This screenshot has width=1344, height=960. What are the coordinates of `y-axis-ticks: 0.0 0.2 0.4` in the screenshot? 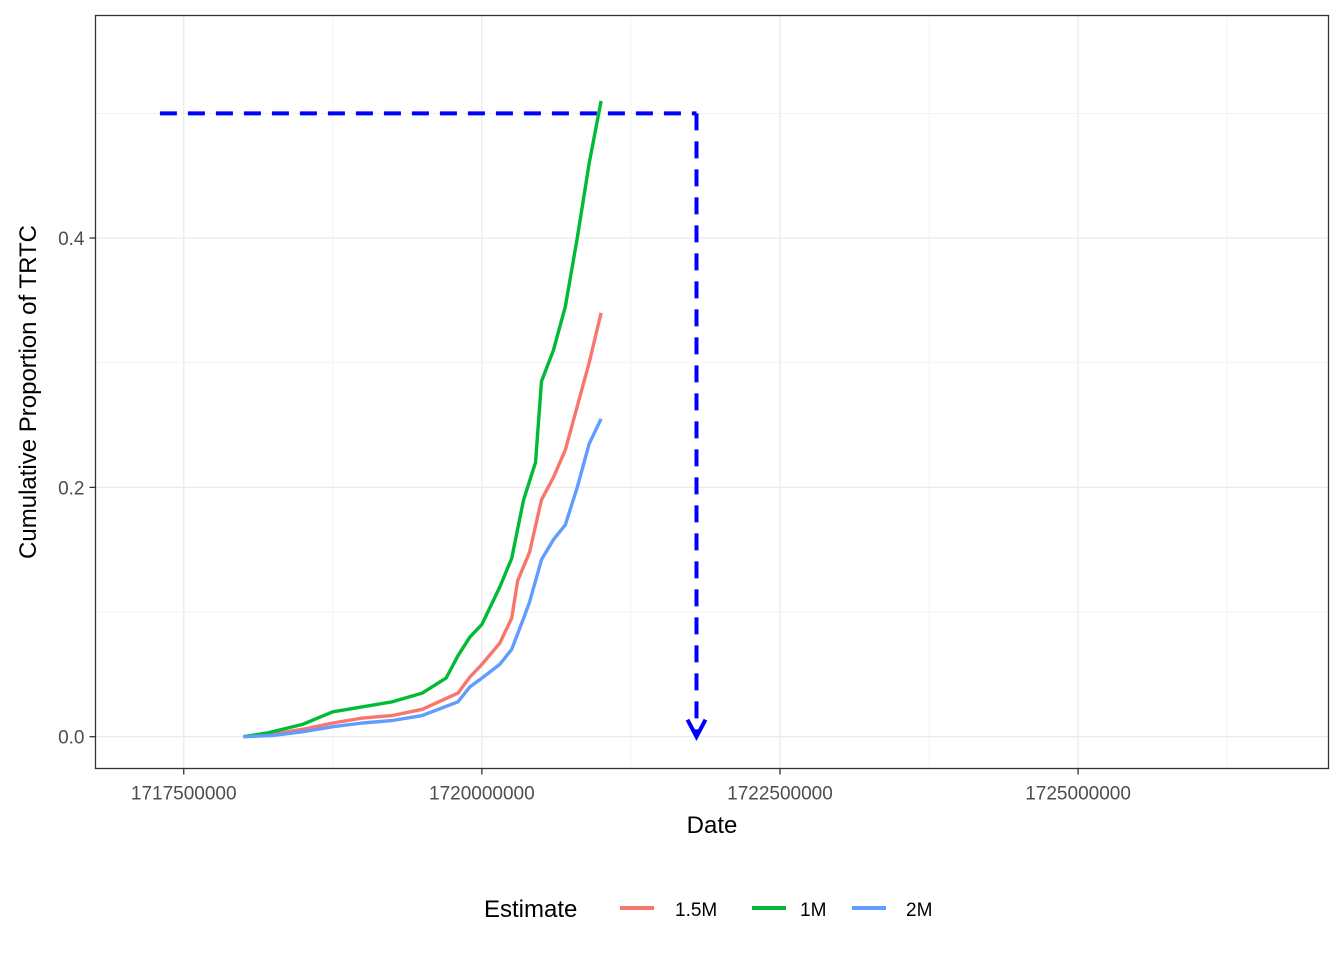 It's located at (77, 489).